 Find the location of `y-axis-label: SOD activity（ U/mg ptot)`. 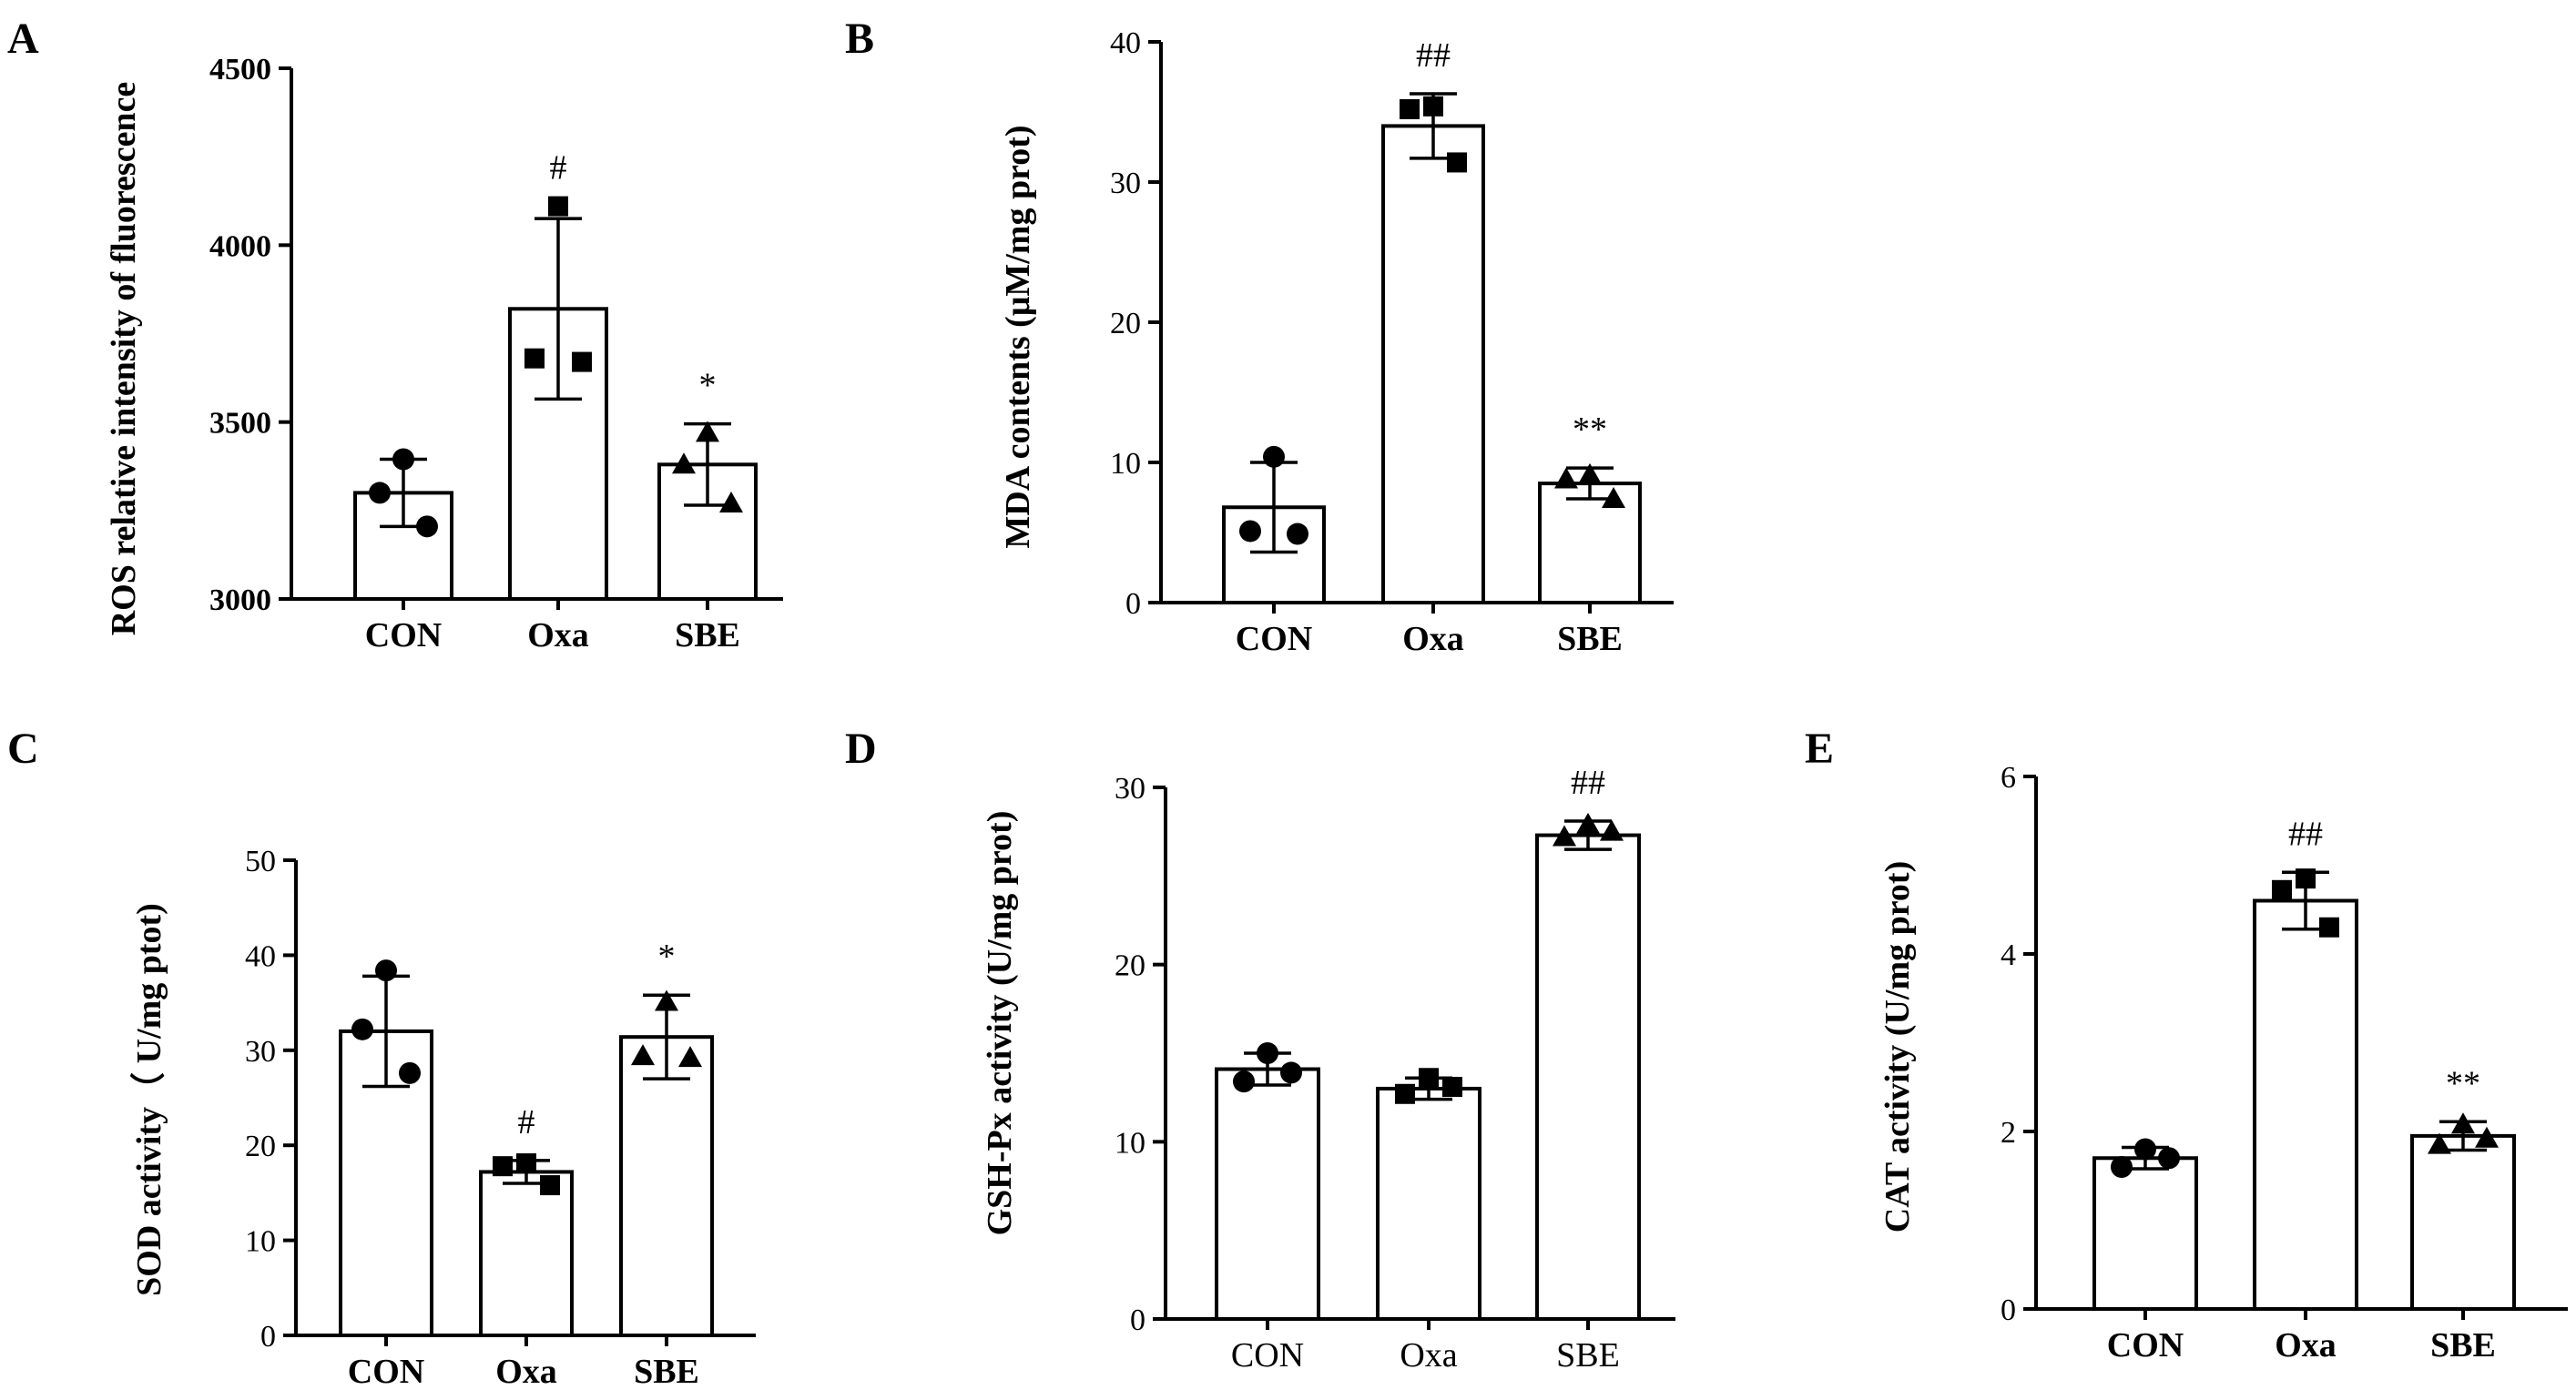

y-axis-label: SOD activity（ U/mg ptot) is located at coordinates (149, 1099).